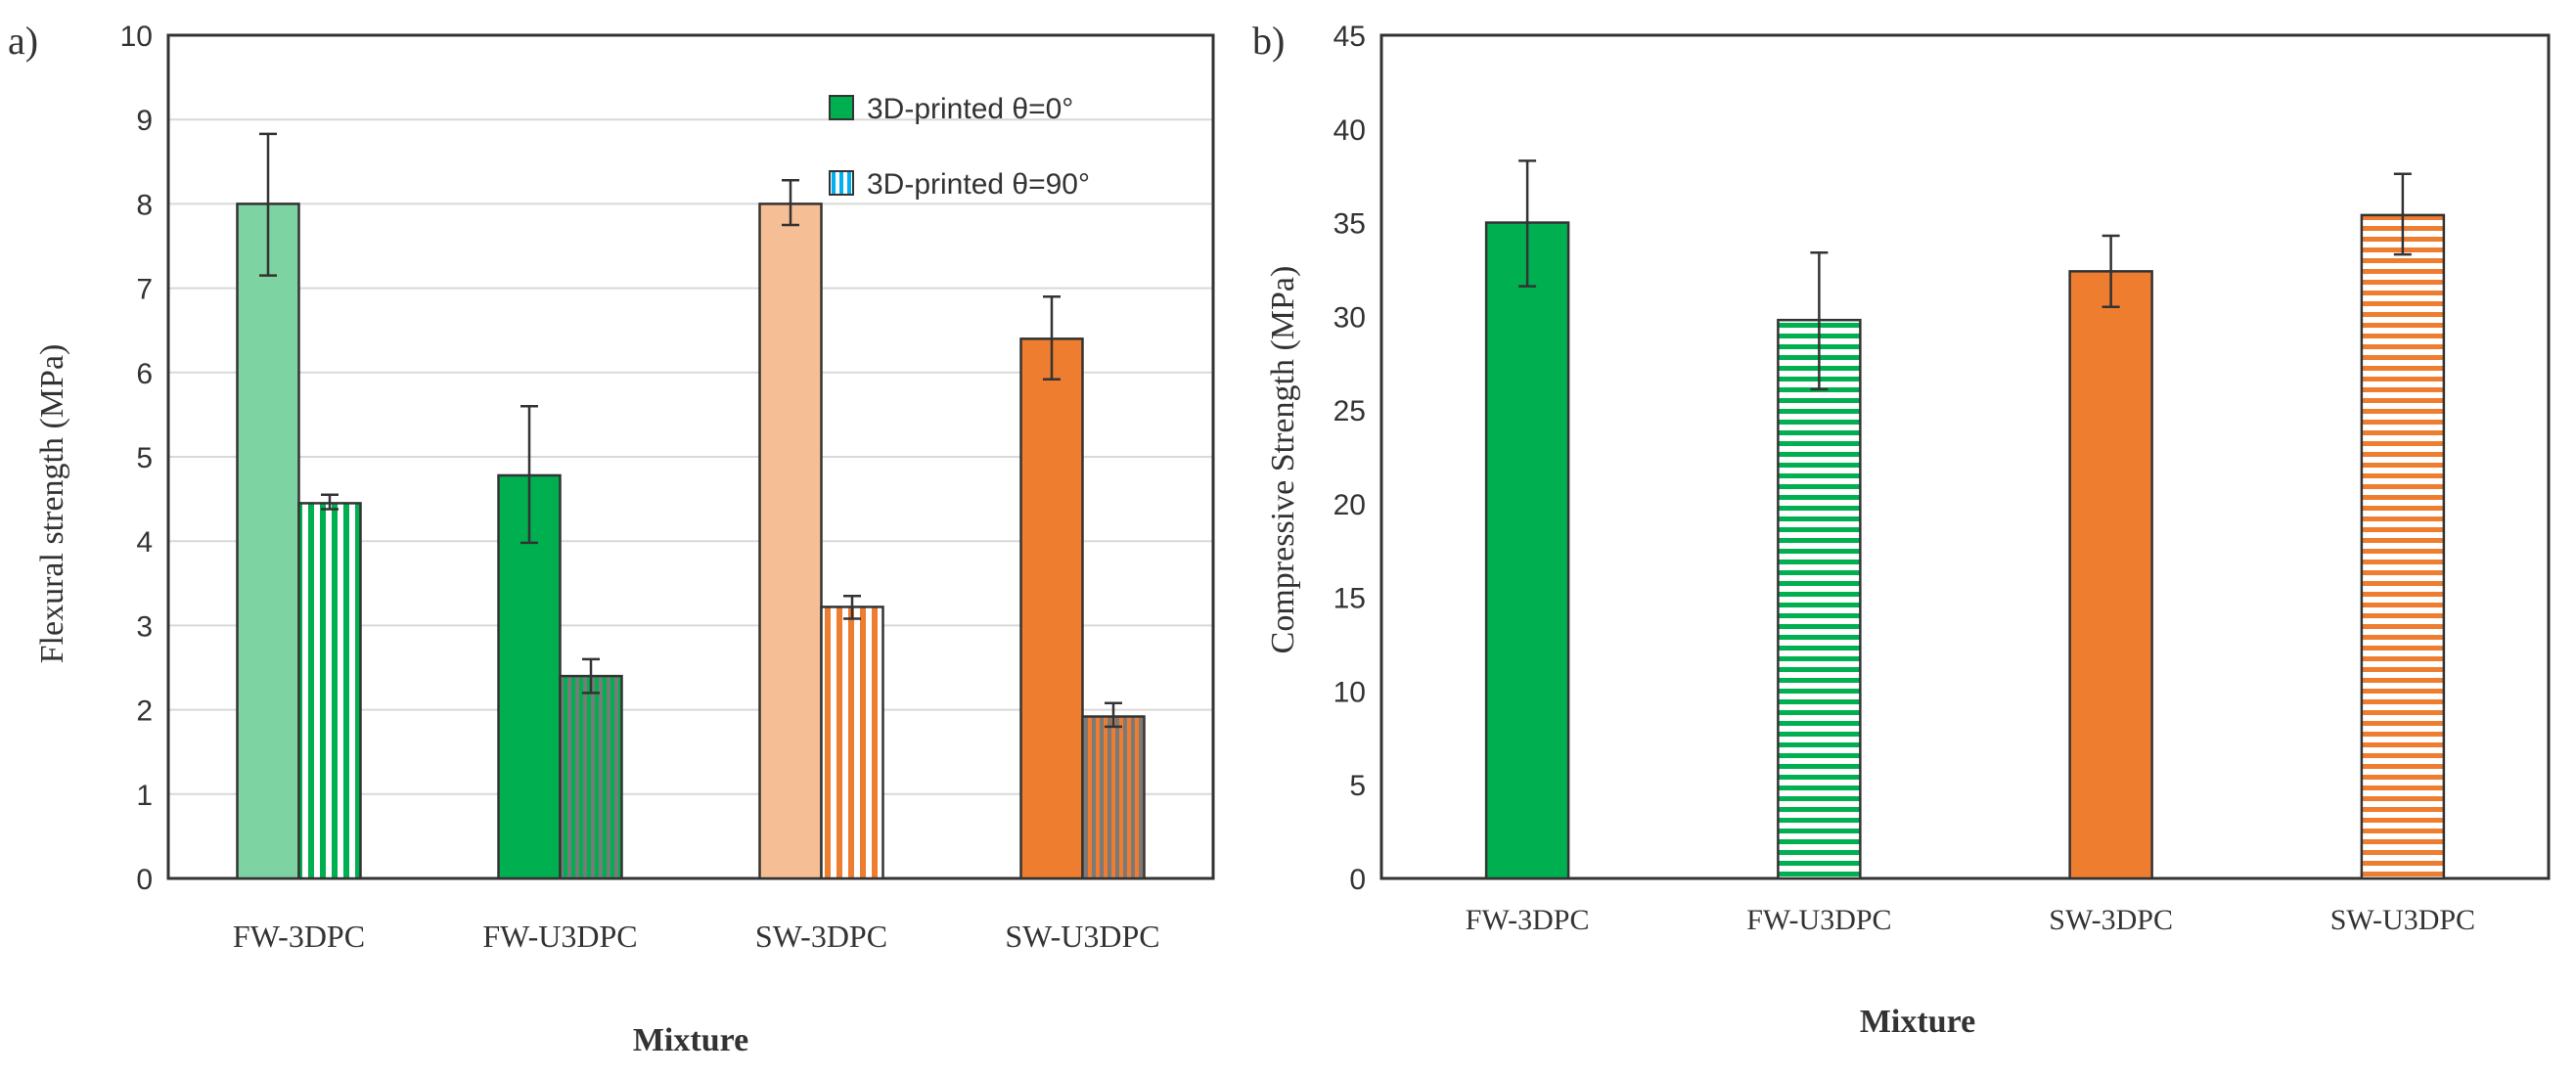 This screenshot has height=1077, width=2576. What do you see at coordinates (1349, 37) in the screenshot?
I see `y-tick-label: 45` at bounding box center [1349, 37].